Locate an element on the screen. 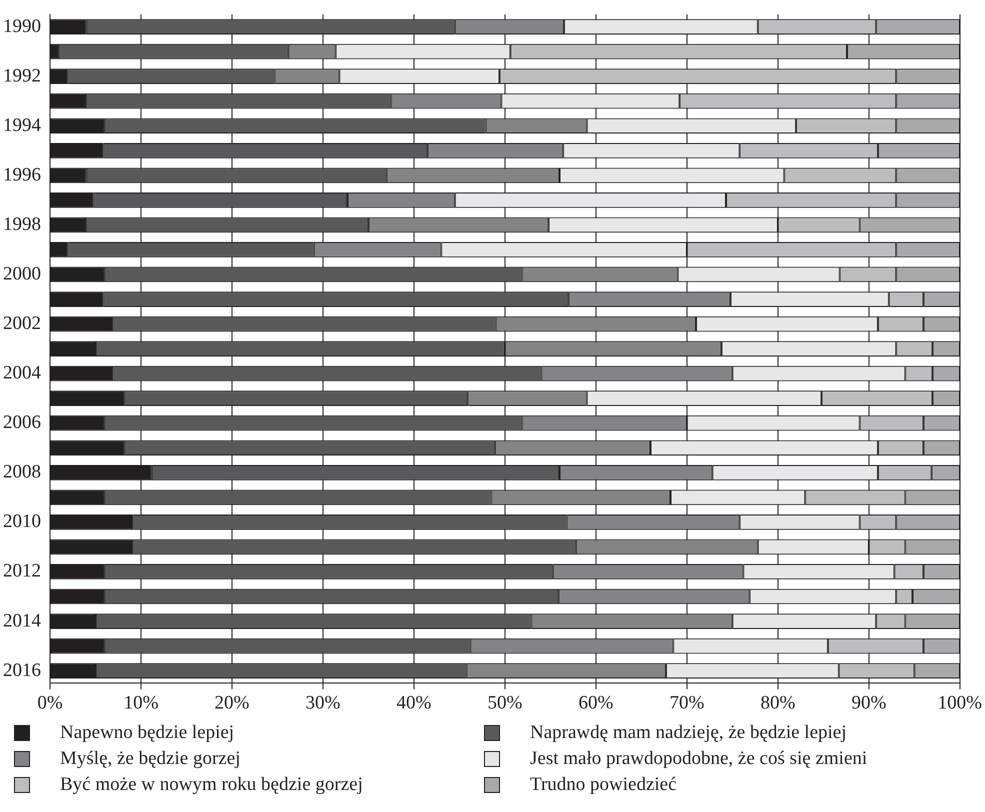 The width and height of the screenshot is (985, 812). x-tick-label: 40% is located at coordinates (414, 703).